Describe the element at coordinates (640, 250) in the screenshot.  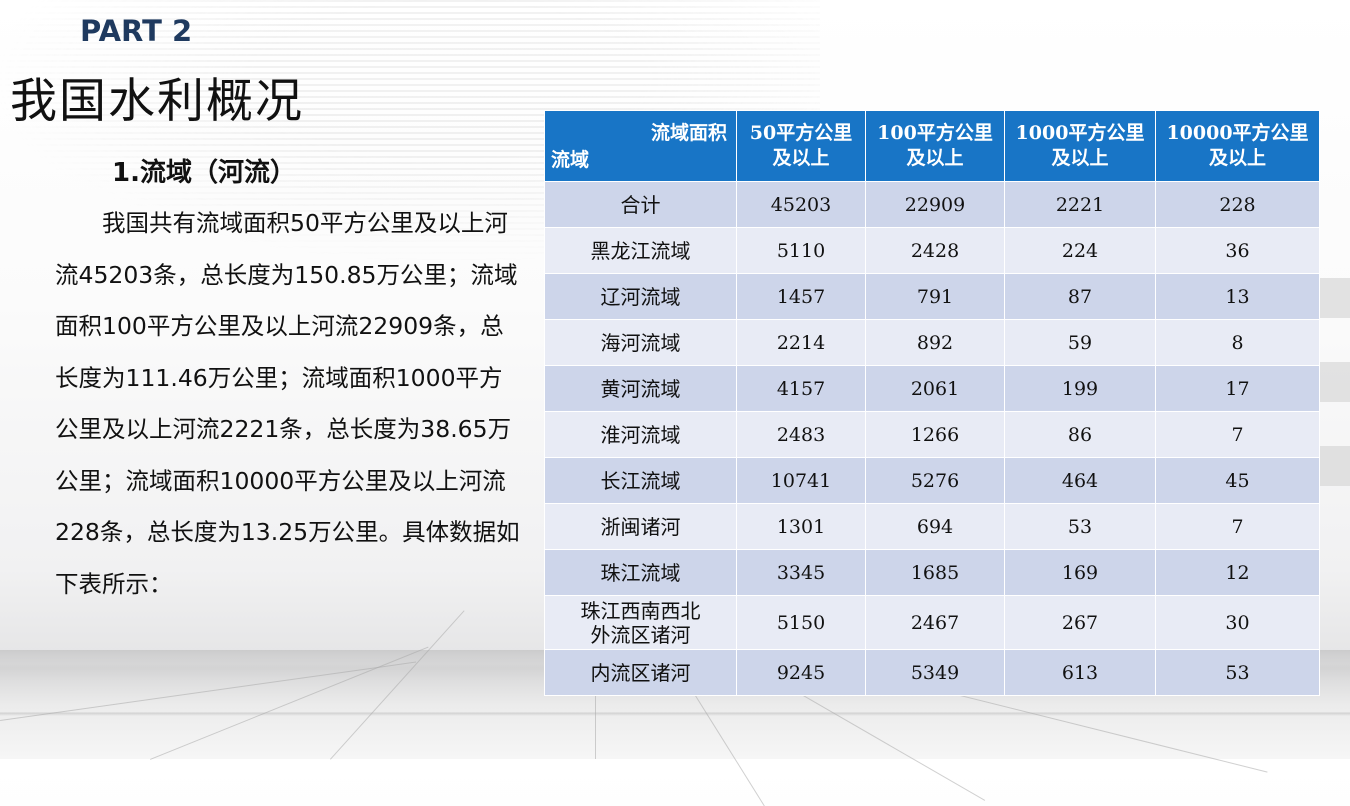
I see `basin-name: 黑龙江流域` at that location.